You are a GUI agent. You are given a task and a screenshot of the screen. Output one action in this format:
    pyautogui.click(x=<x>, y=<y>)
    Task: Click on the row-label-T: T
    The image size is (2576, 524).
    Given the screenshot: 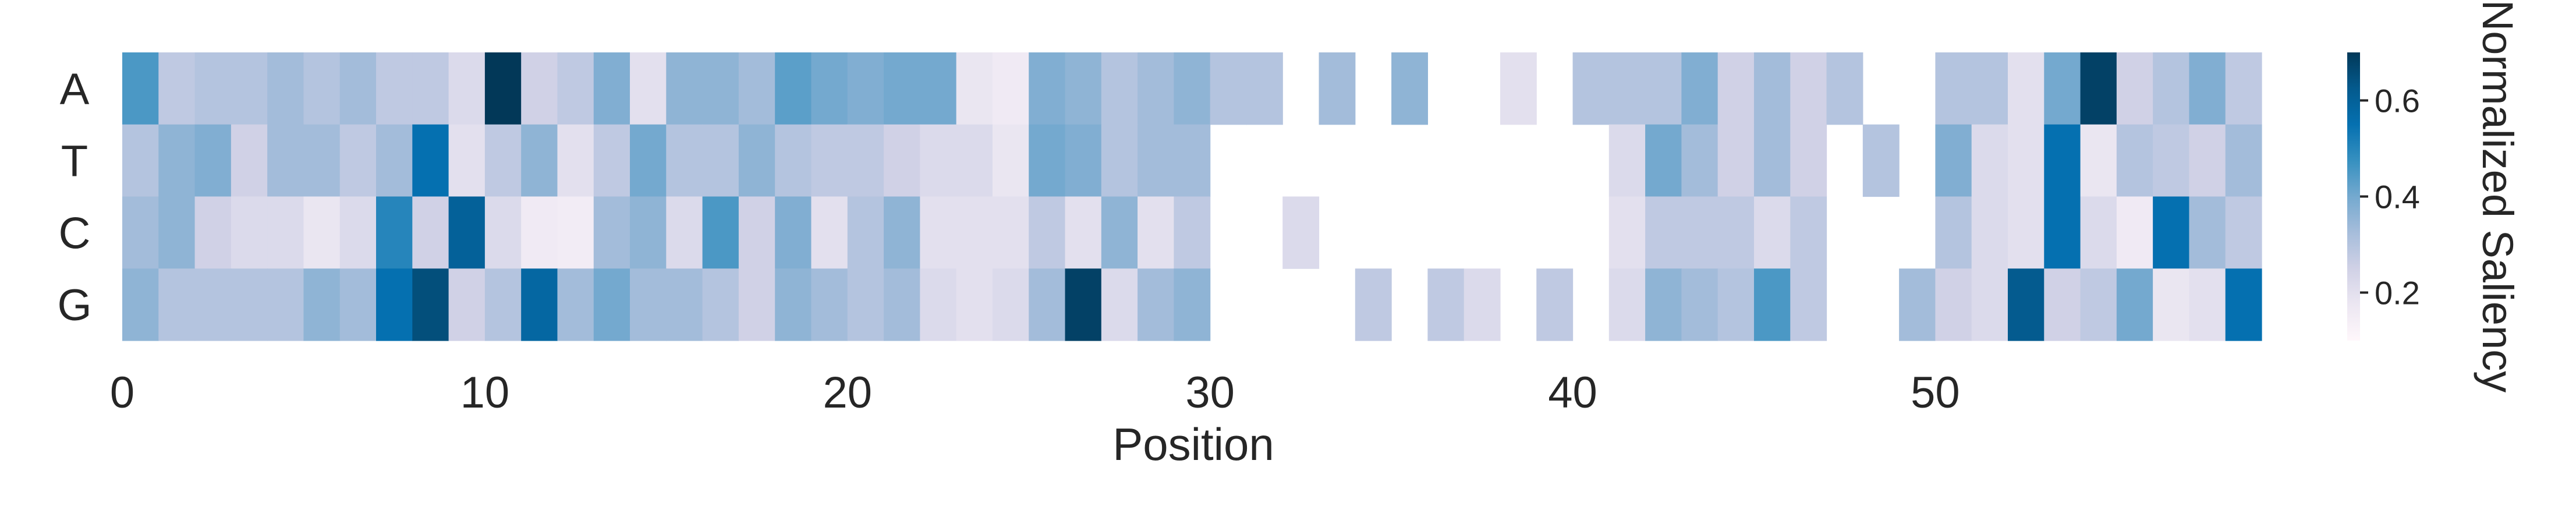 What is the action you would take?
    pyautogui.click(x=74, y=161)
    